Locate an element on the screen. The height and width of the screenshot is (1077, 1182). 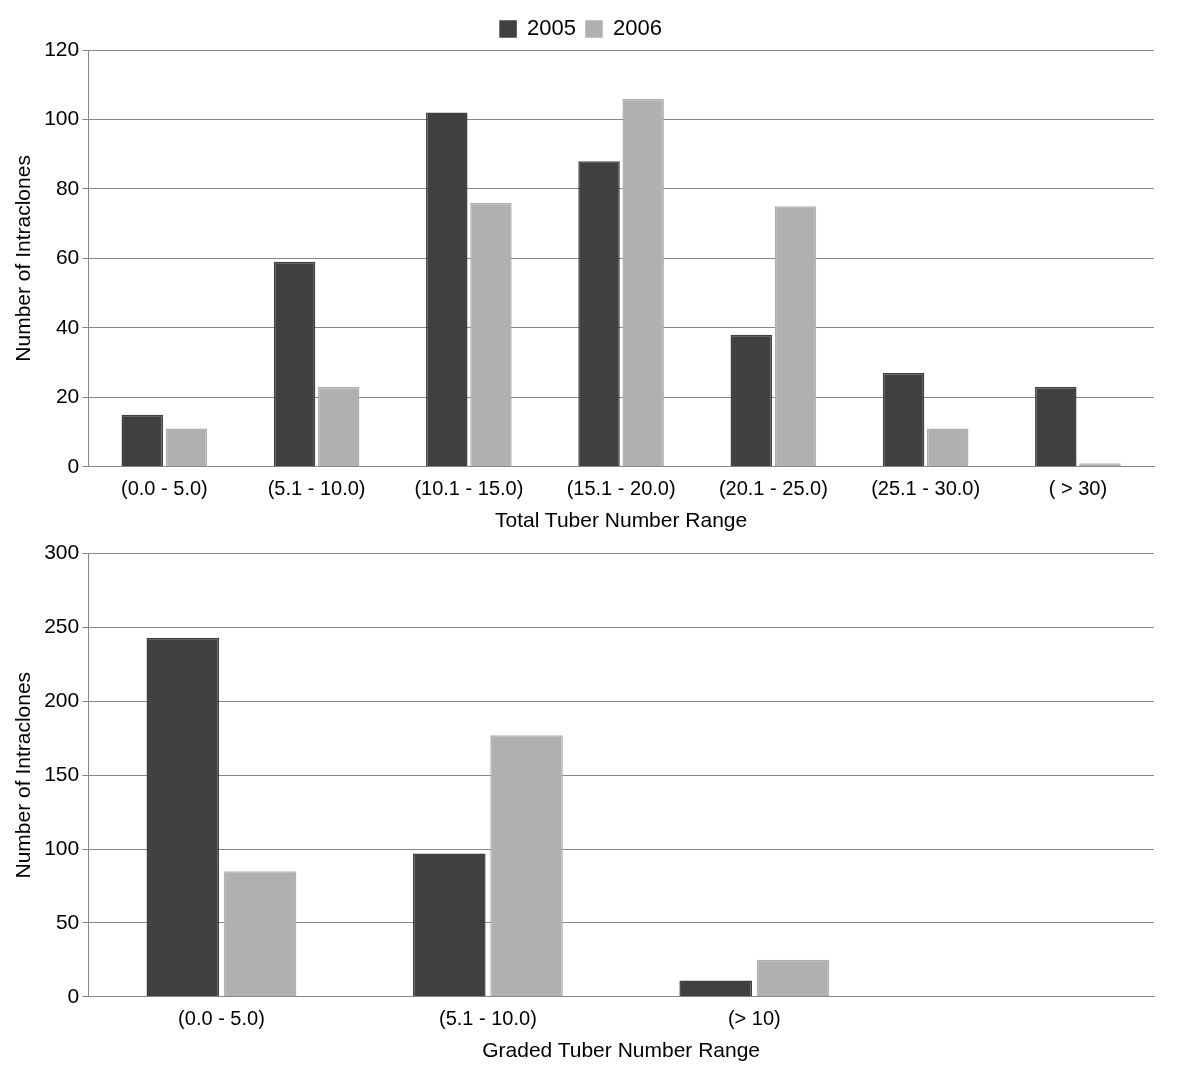
x-tick-label: ( > 30) is located at coordinates (1078, 488).